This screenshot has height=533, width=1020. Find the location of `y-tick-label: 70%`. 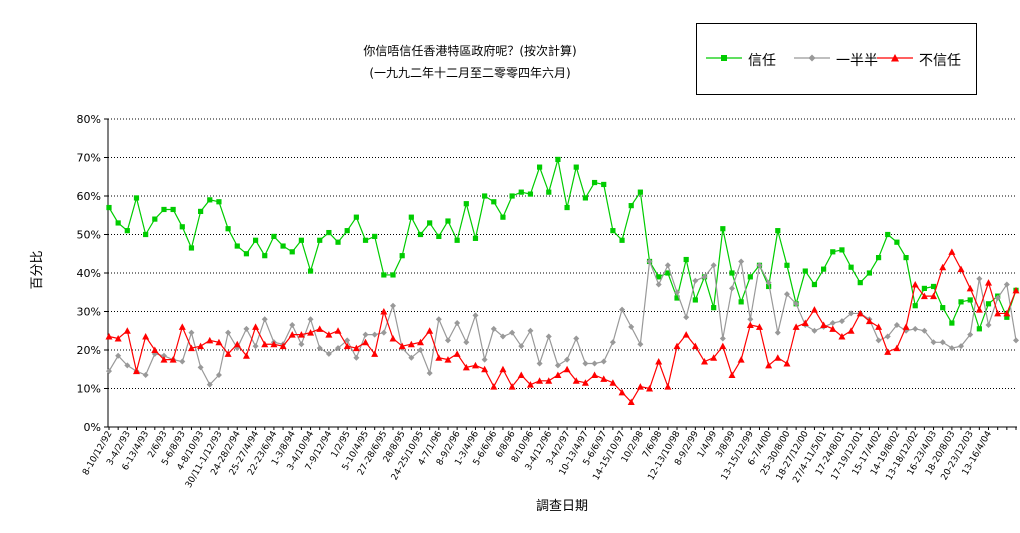

y-tick-label: 70% is located at coordinates (89, 158).